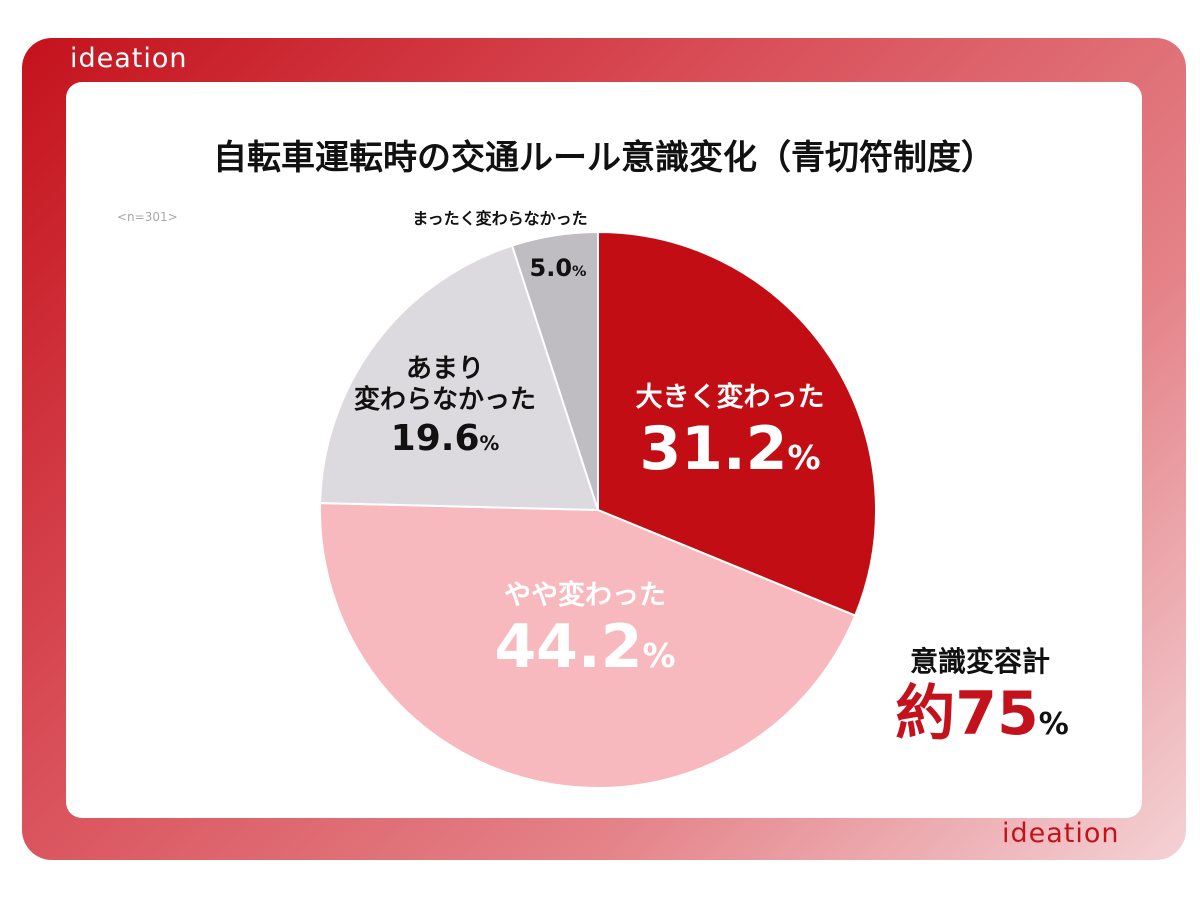 This screenshot has width=1200, height=900. I want to click on slice-label-big-change: 大きく変わった 31.2%, so click(730, 433).